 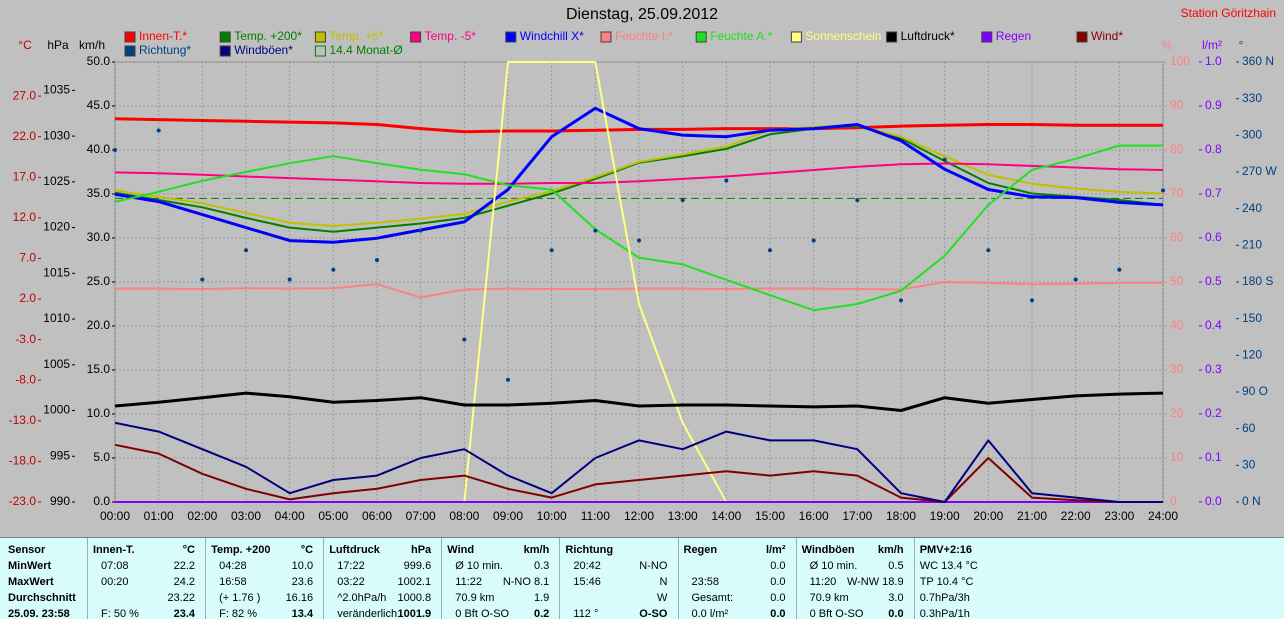 What do you see at coordinates (365, 50) in the screenshot?
I see `legend-label: 14.4 Monat-Ø` at bounding box center [365, 50].